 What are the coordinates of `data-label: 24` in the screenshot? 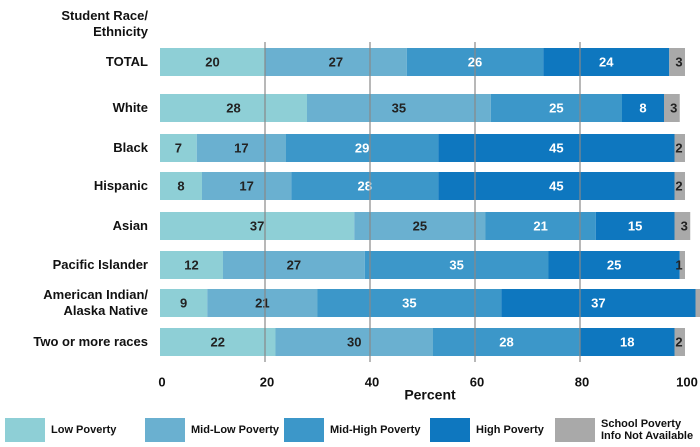 It's located at (606, 61).